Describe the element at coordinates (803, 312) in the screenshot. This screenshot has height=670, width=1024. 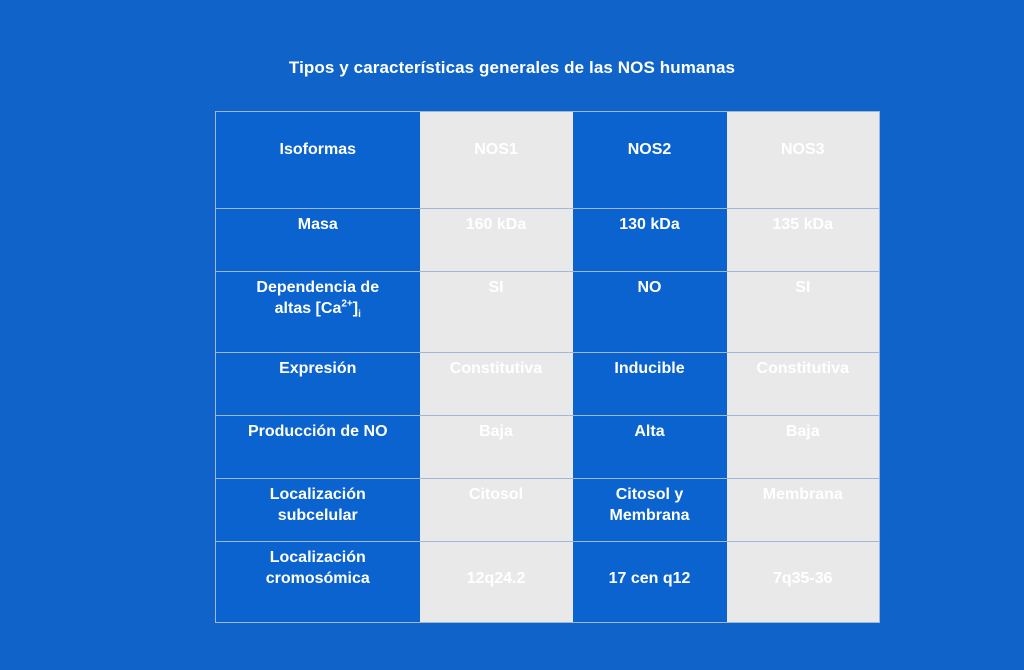
I see `cell-nos3: SI` at that location.